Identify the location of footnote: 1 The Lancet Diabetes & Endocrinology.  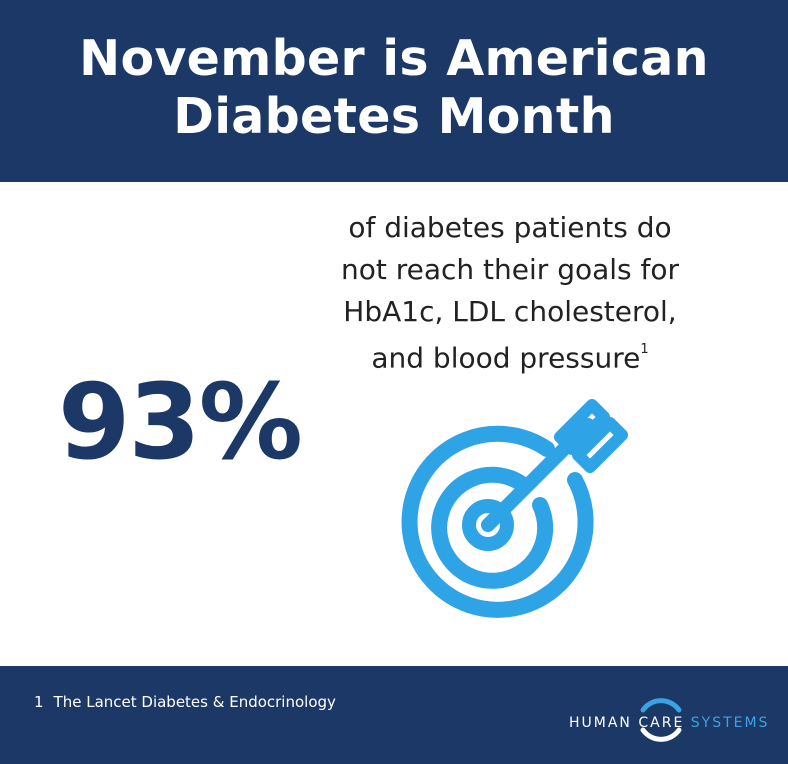
(185, 702).